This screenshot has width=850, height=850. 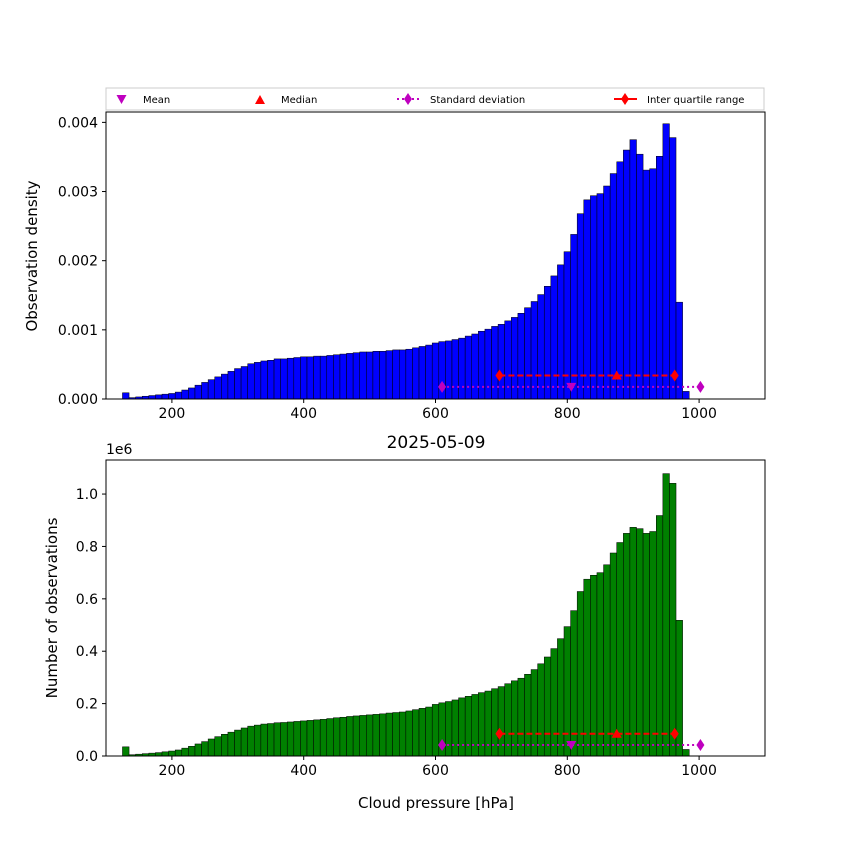 I want to click on count-y-tick-label: 1.0, so click(x=87, y=495).